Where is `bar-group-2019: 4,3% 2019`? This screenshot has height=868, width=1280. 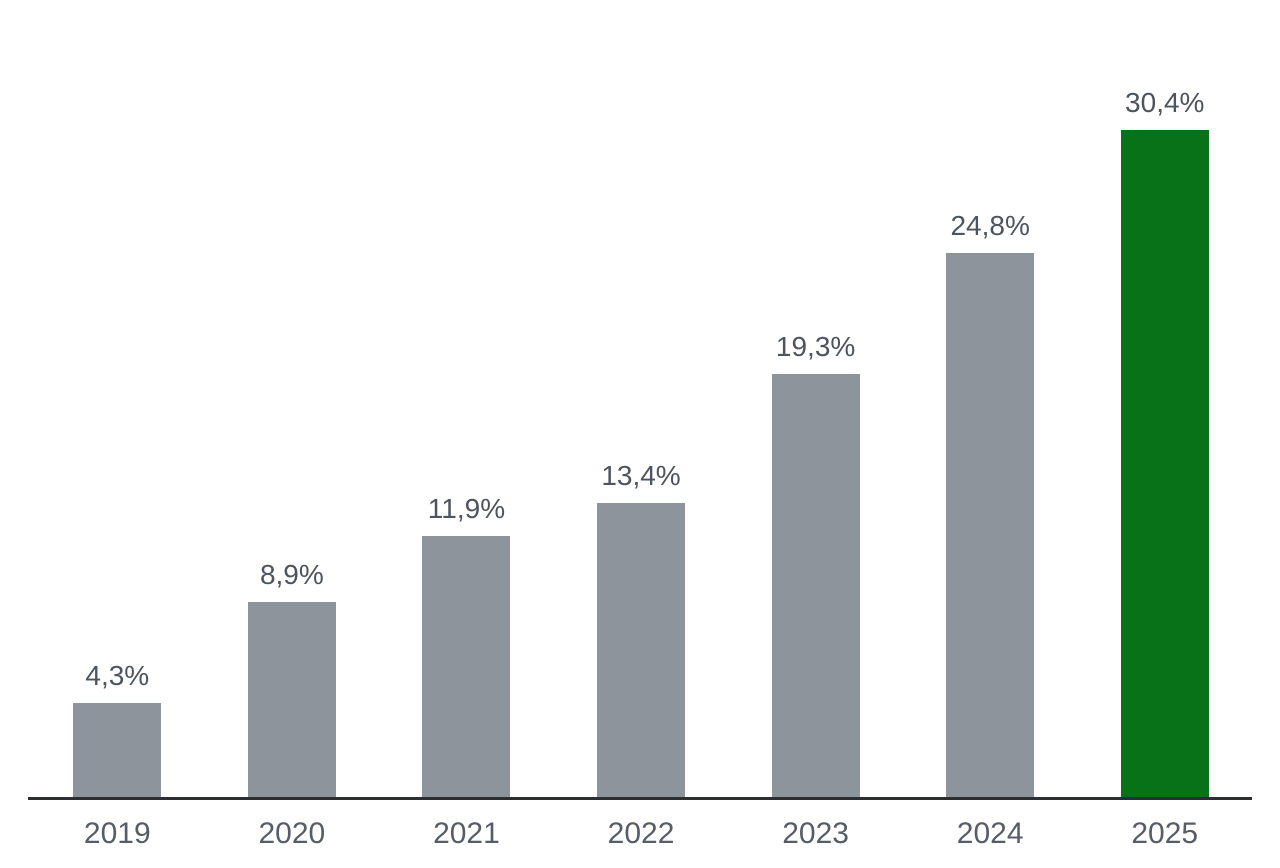
bar-group-2019: 4,3% 2019 is located at coordinates (117, 754).